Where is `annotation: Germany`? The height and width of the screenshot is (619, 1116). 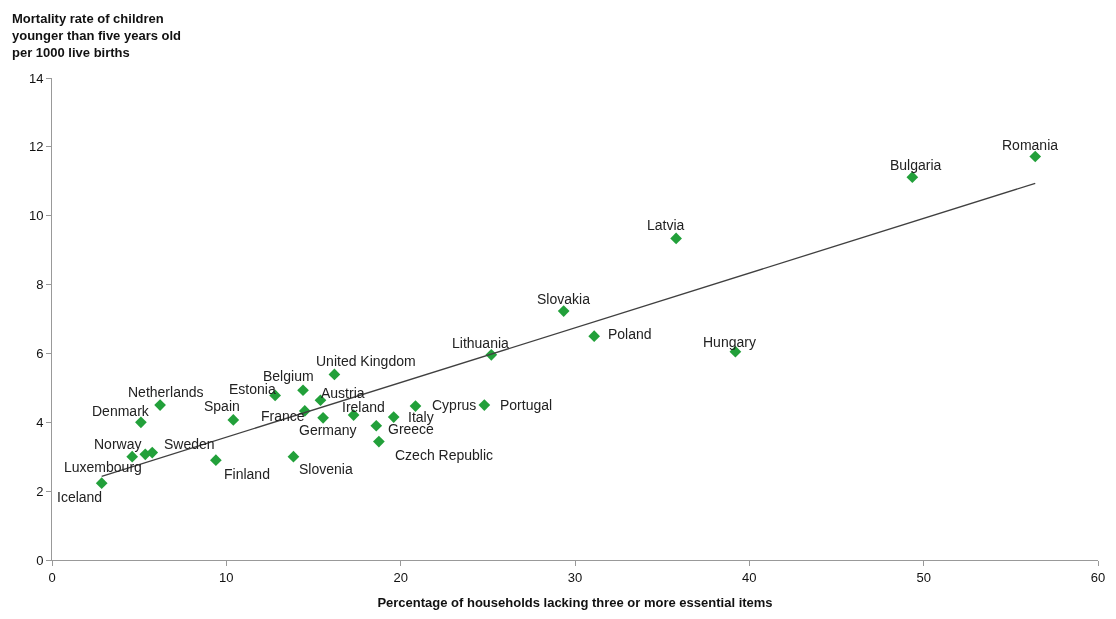
annotation: Germany is located at coordinates (328, 430).